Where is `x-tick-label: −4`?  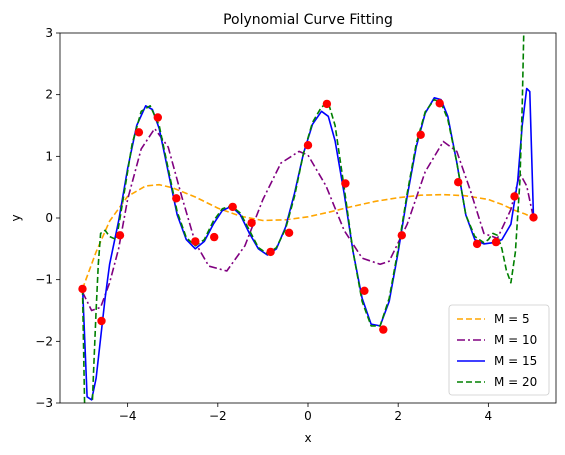
x-tick-label: −4 is located at coordinates (128, 416).